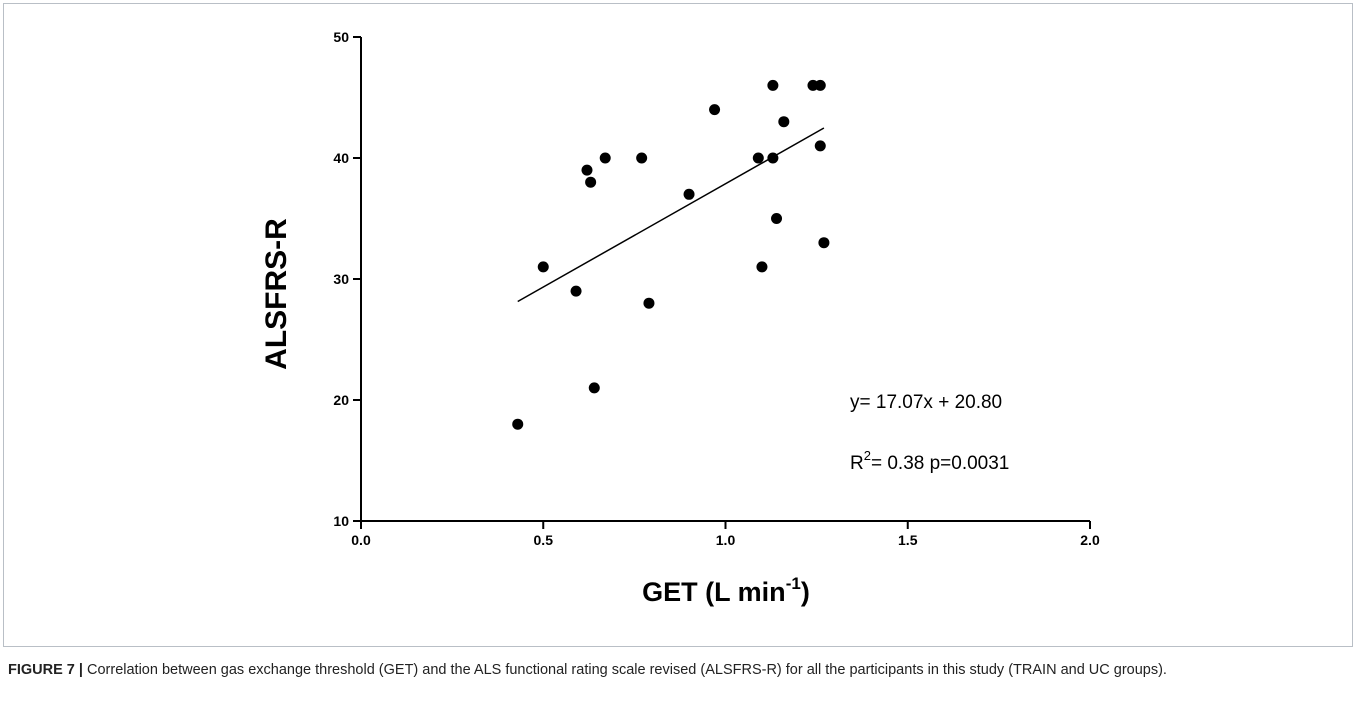  Describe the element at coordinates (714, 592) in the screenshot. I see `x-axis-label-main: GET (L min` at that location.